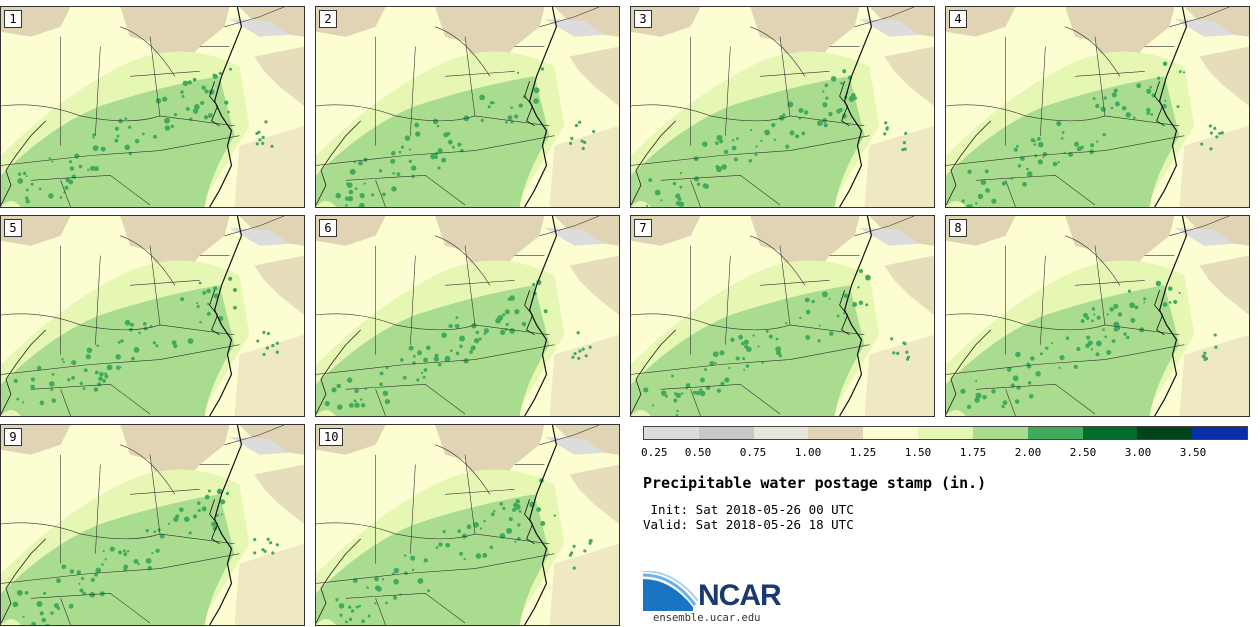 The image size is (1260, 627). What do you see at coordinates (13, 19) in the screenshot?
I see `panel-label: 1` at bounding box center [13, 19].